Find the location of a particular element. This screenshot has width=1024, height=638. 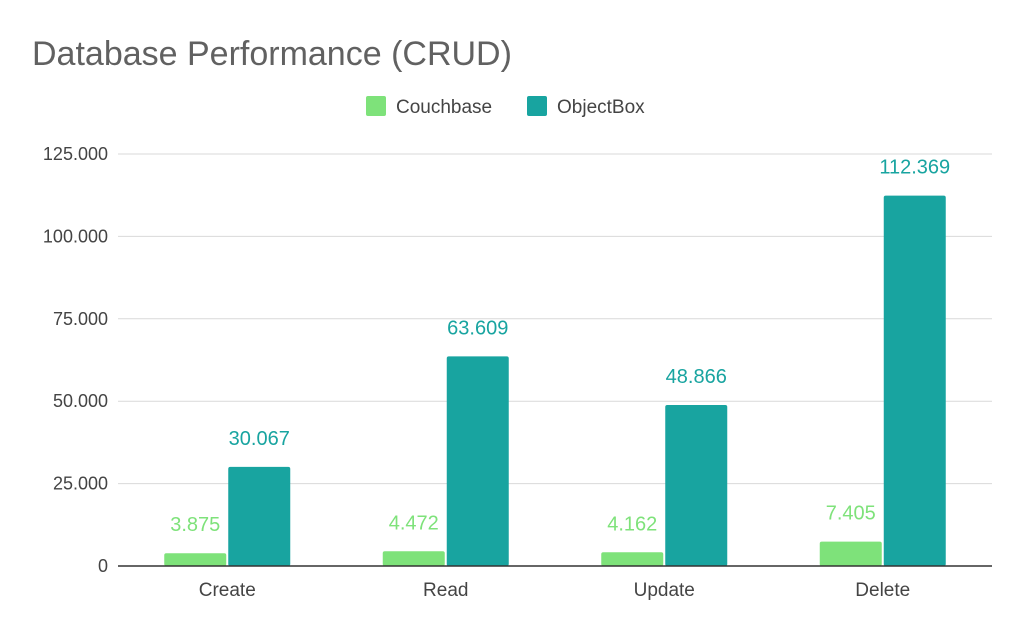

legend-label-objectbox: ObjectBox is located at coordinates (601, 107).